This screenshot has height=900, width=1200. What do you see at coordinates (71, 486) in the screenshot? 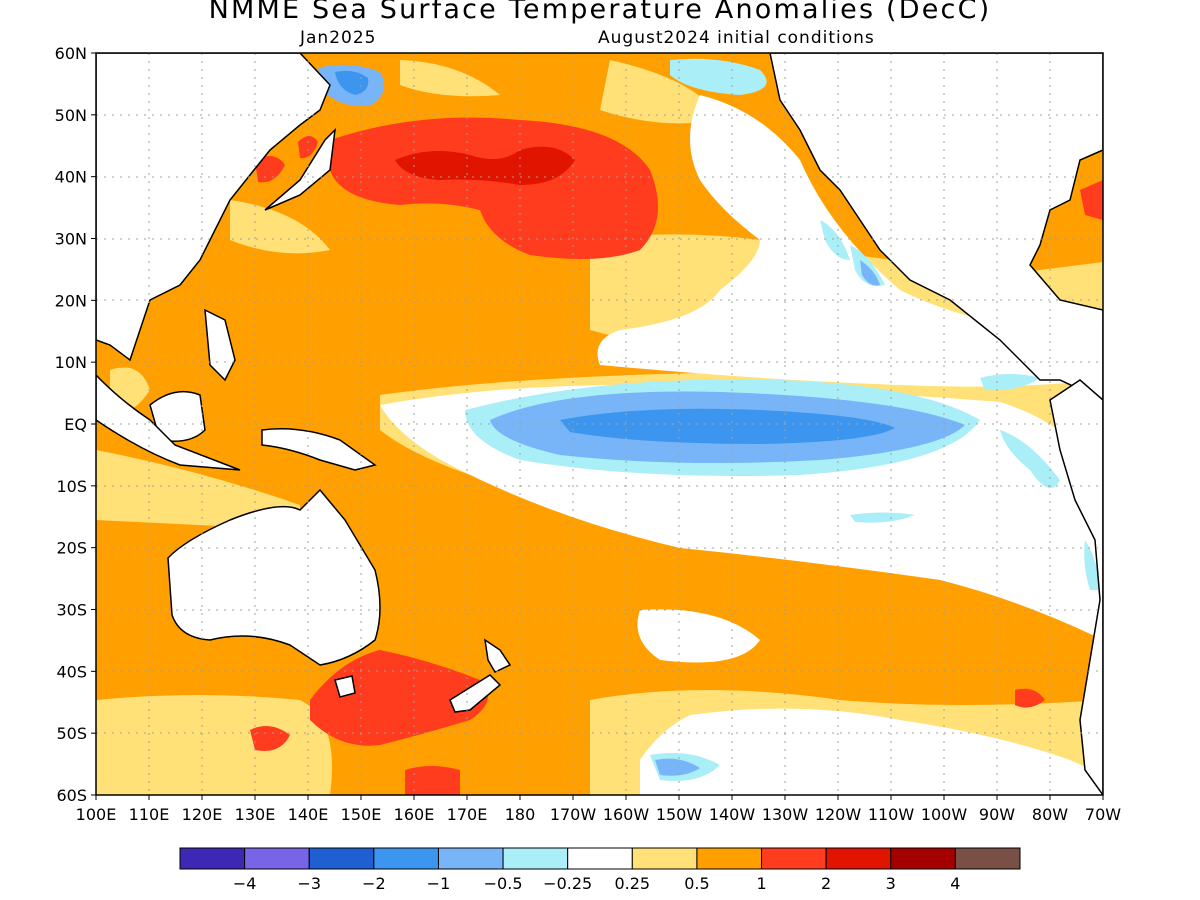
I see `lat-tick-label: 10S` at bounding box center [71, 486].